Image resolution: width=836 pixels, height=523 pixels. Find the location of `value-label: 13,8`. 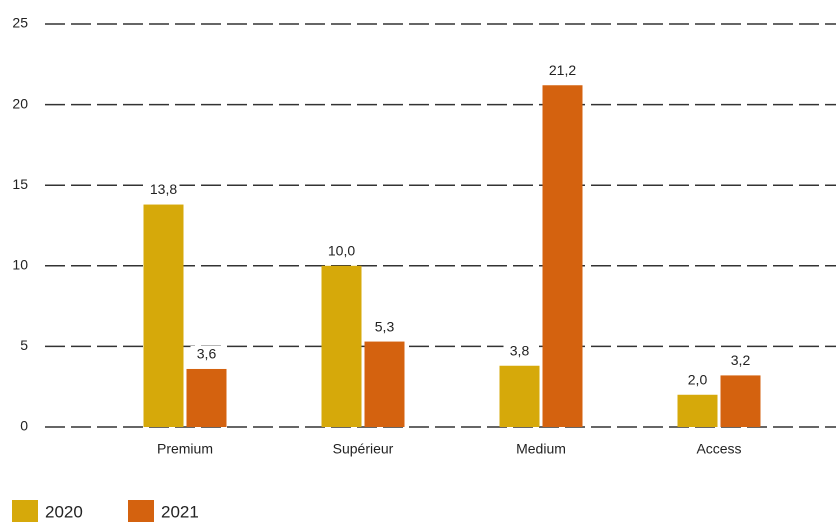

value-label: 13,8 is located at coordinates (163, 189).